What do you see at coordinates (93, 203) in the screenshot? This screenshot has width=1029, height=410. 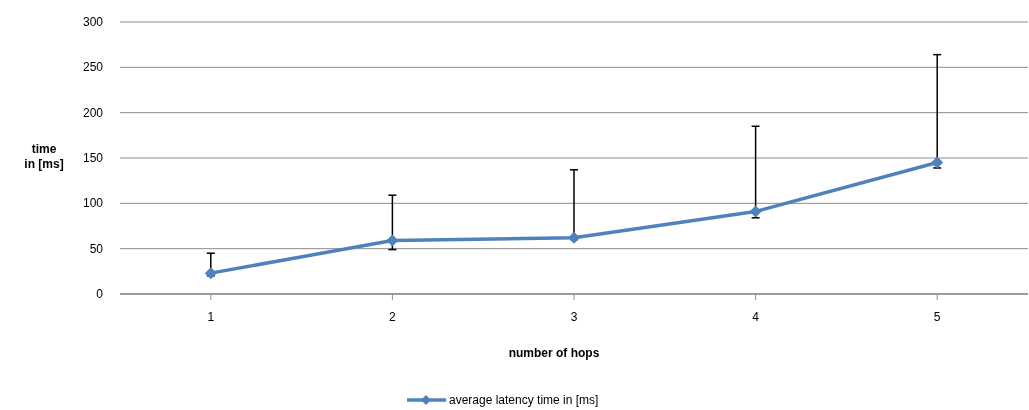 I see `y-tick-label: 100` at bounding box center [93, 203].